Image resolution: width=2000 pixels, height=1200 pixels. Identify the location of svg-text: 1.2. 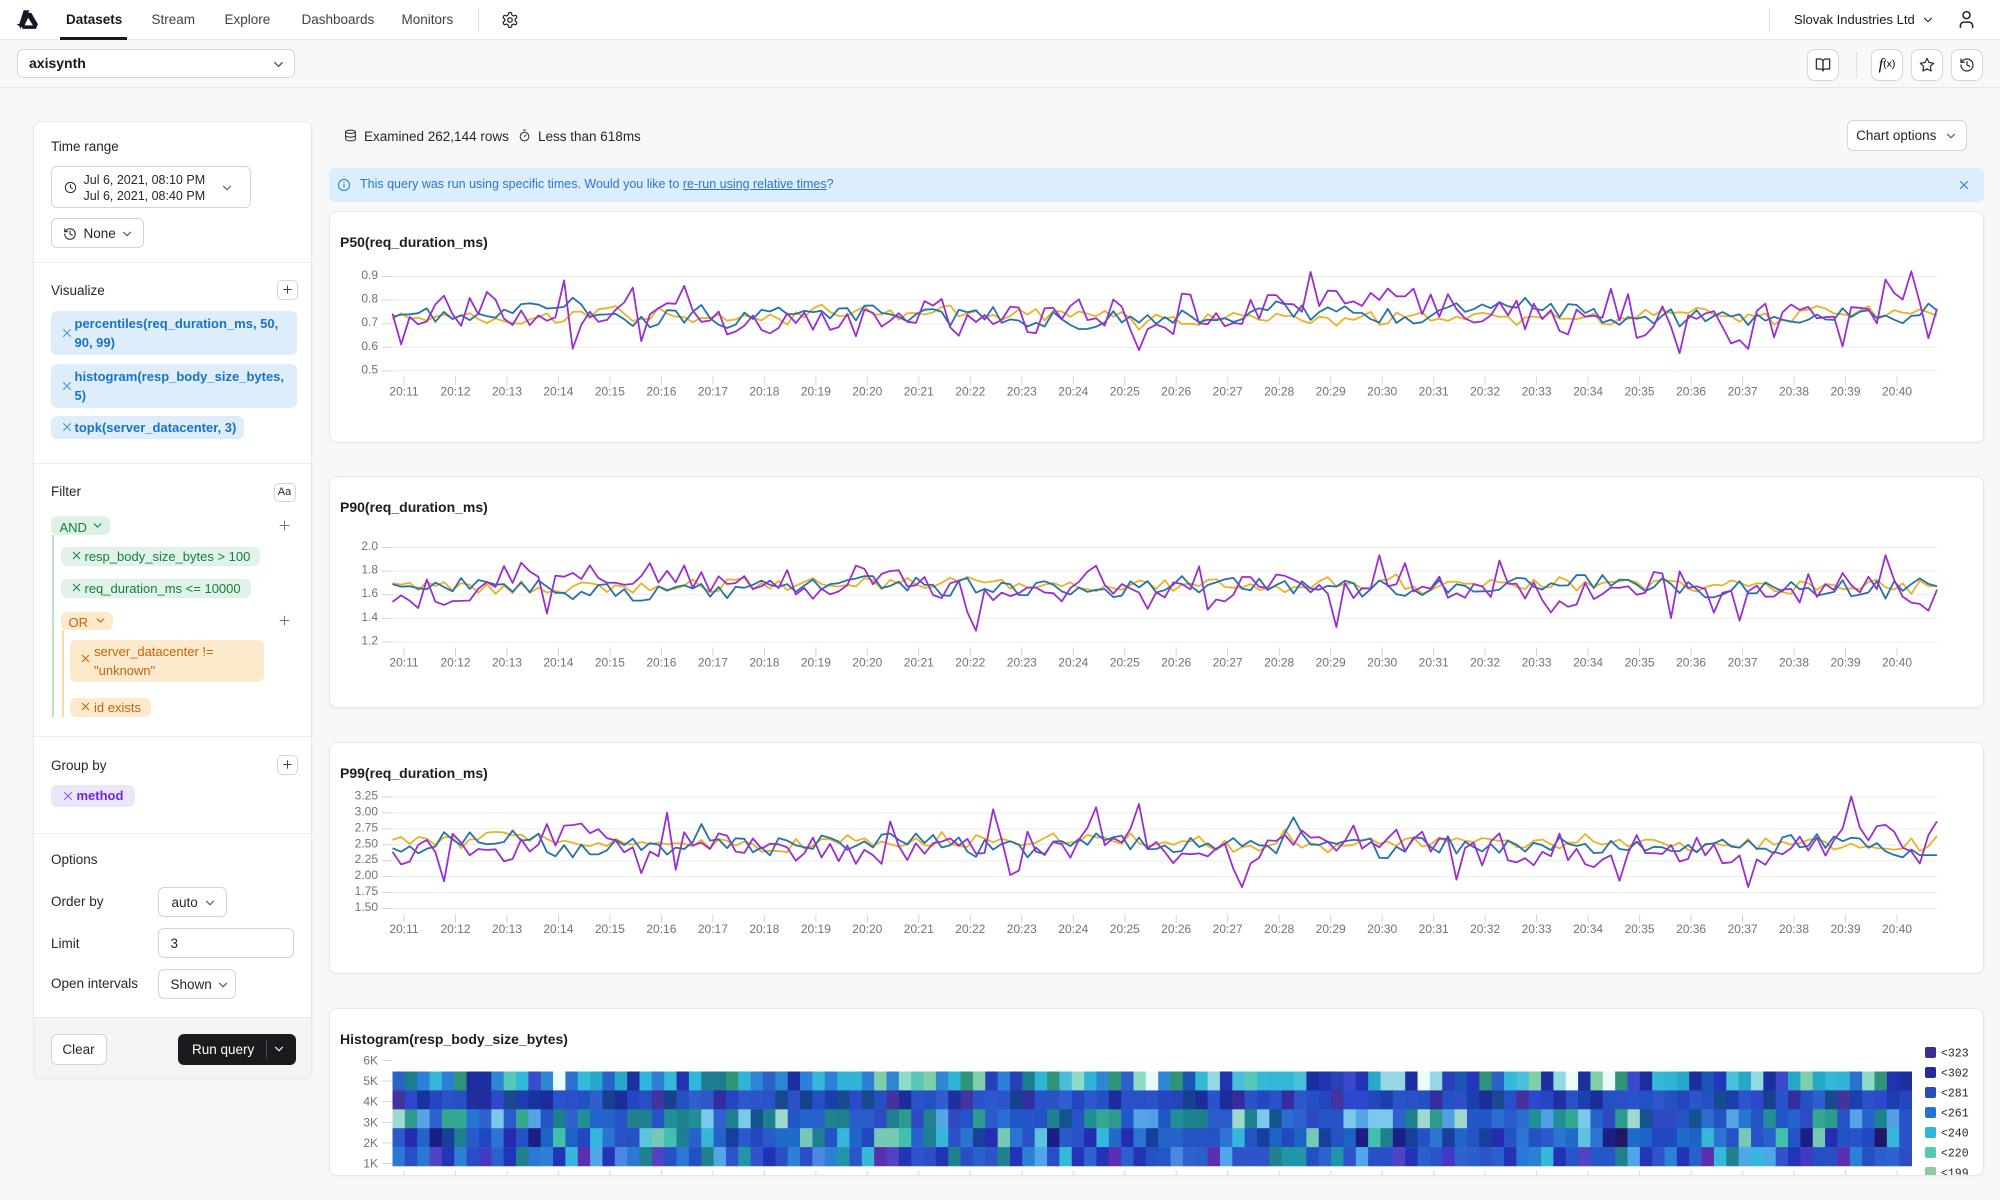
(369, 640).